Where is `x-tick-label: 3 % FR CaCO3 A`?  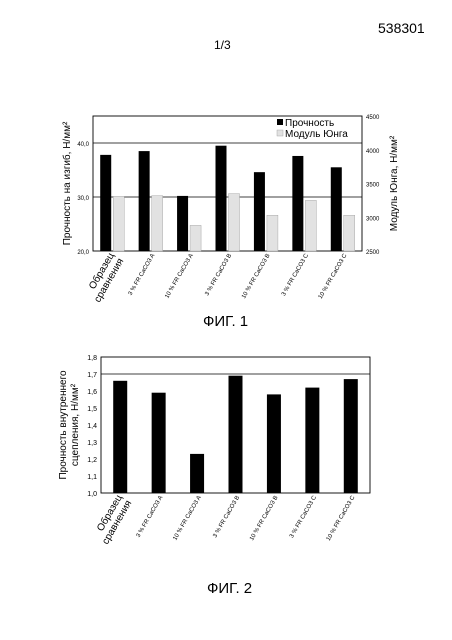 x-tick-label: 3 % FR CaCO3 A is located at coordinates (150, 517).